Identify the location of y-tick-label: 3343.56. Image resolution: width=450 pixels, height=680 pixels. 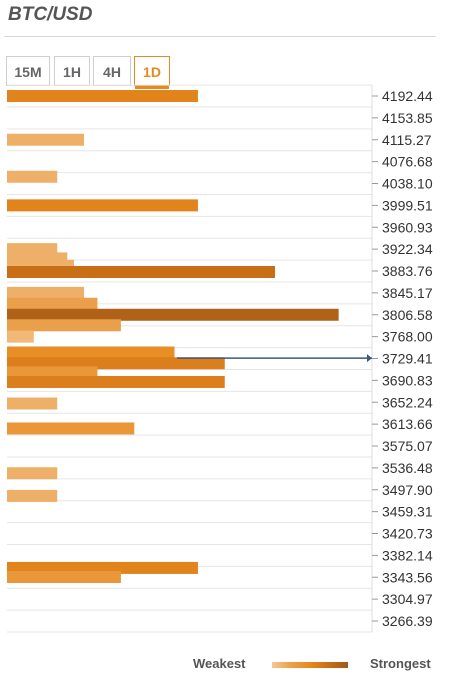
(407, 577).